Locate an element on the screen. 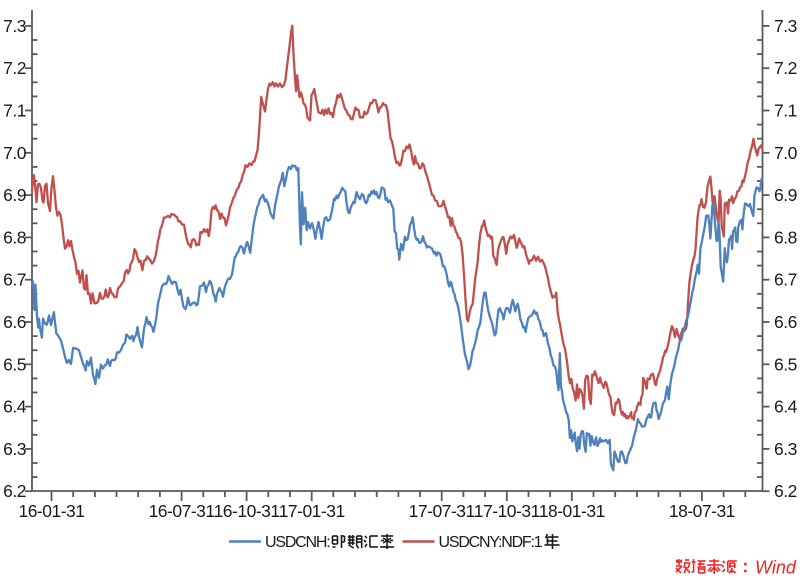  svg-text: 17-01-31 is located at coordinates (312, 511).